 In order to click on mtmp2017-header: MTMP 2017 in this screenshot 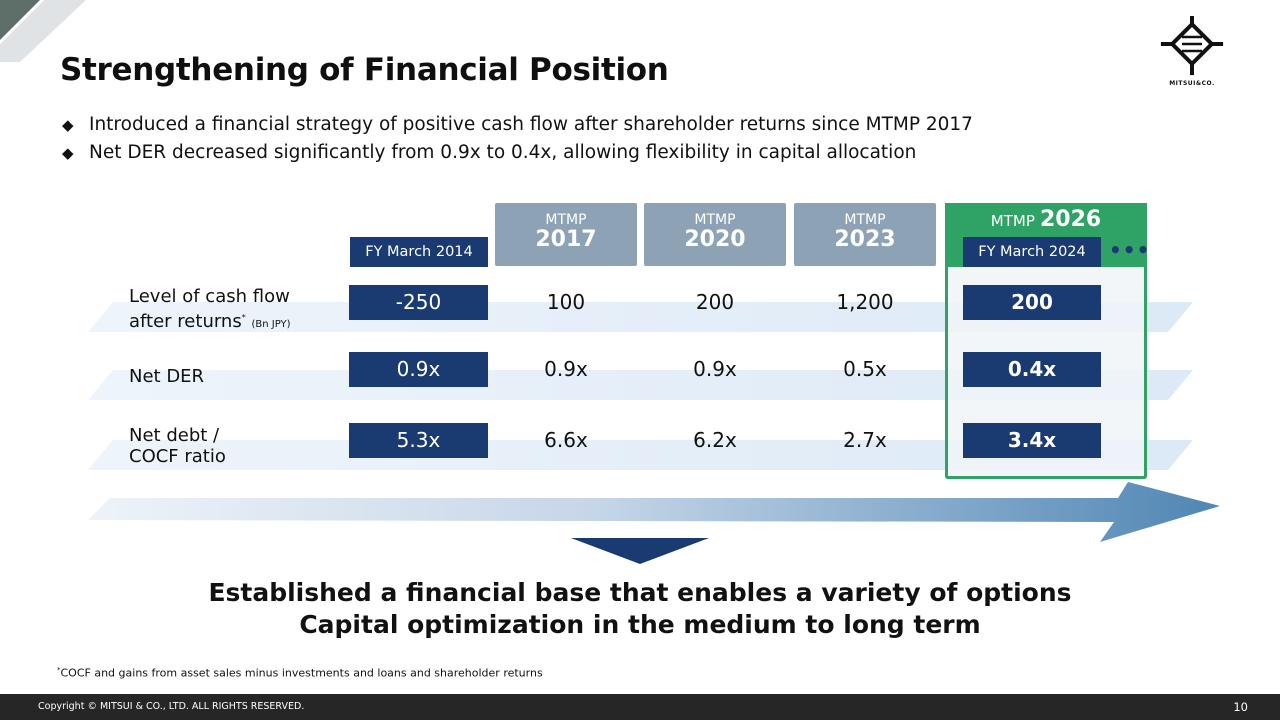, I will do `click(566, 234)`.